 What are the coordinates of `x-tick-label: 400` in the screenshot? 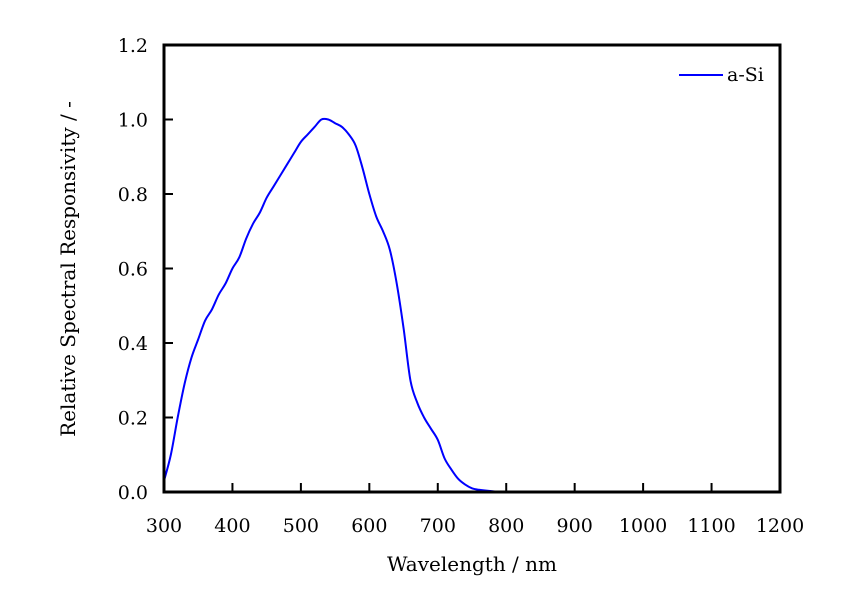 It's located at (232, 526).